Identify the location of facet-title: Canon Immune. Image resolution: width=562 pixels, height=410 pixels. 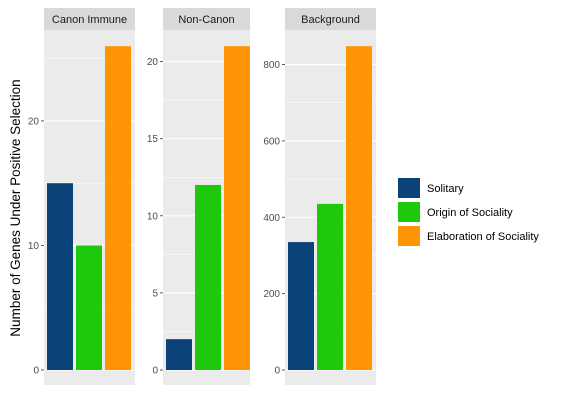
(89, 20).